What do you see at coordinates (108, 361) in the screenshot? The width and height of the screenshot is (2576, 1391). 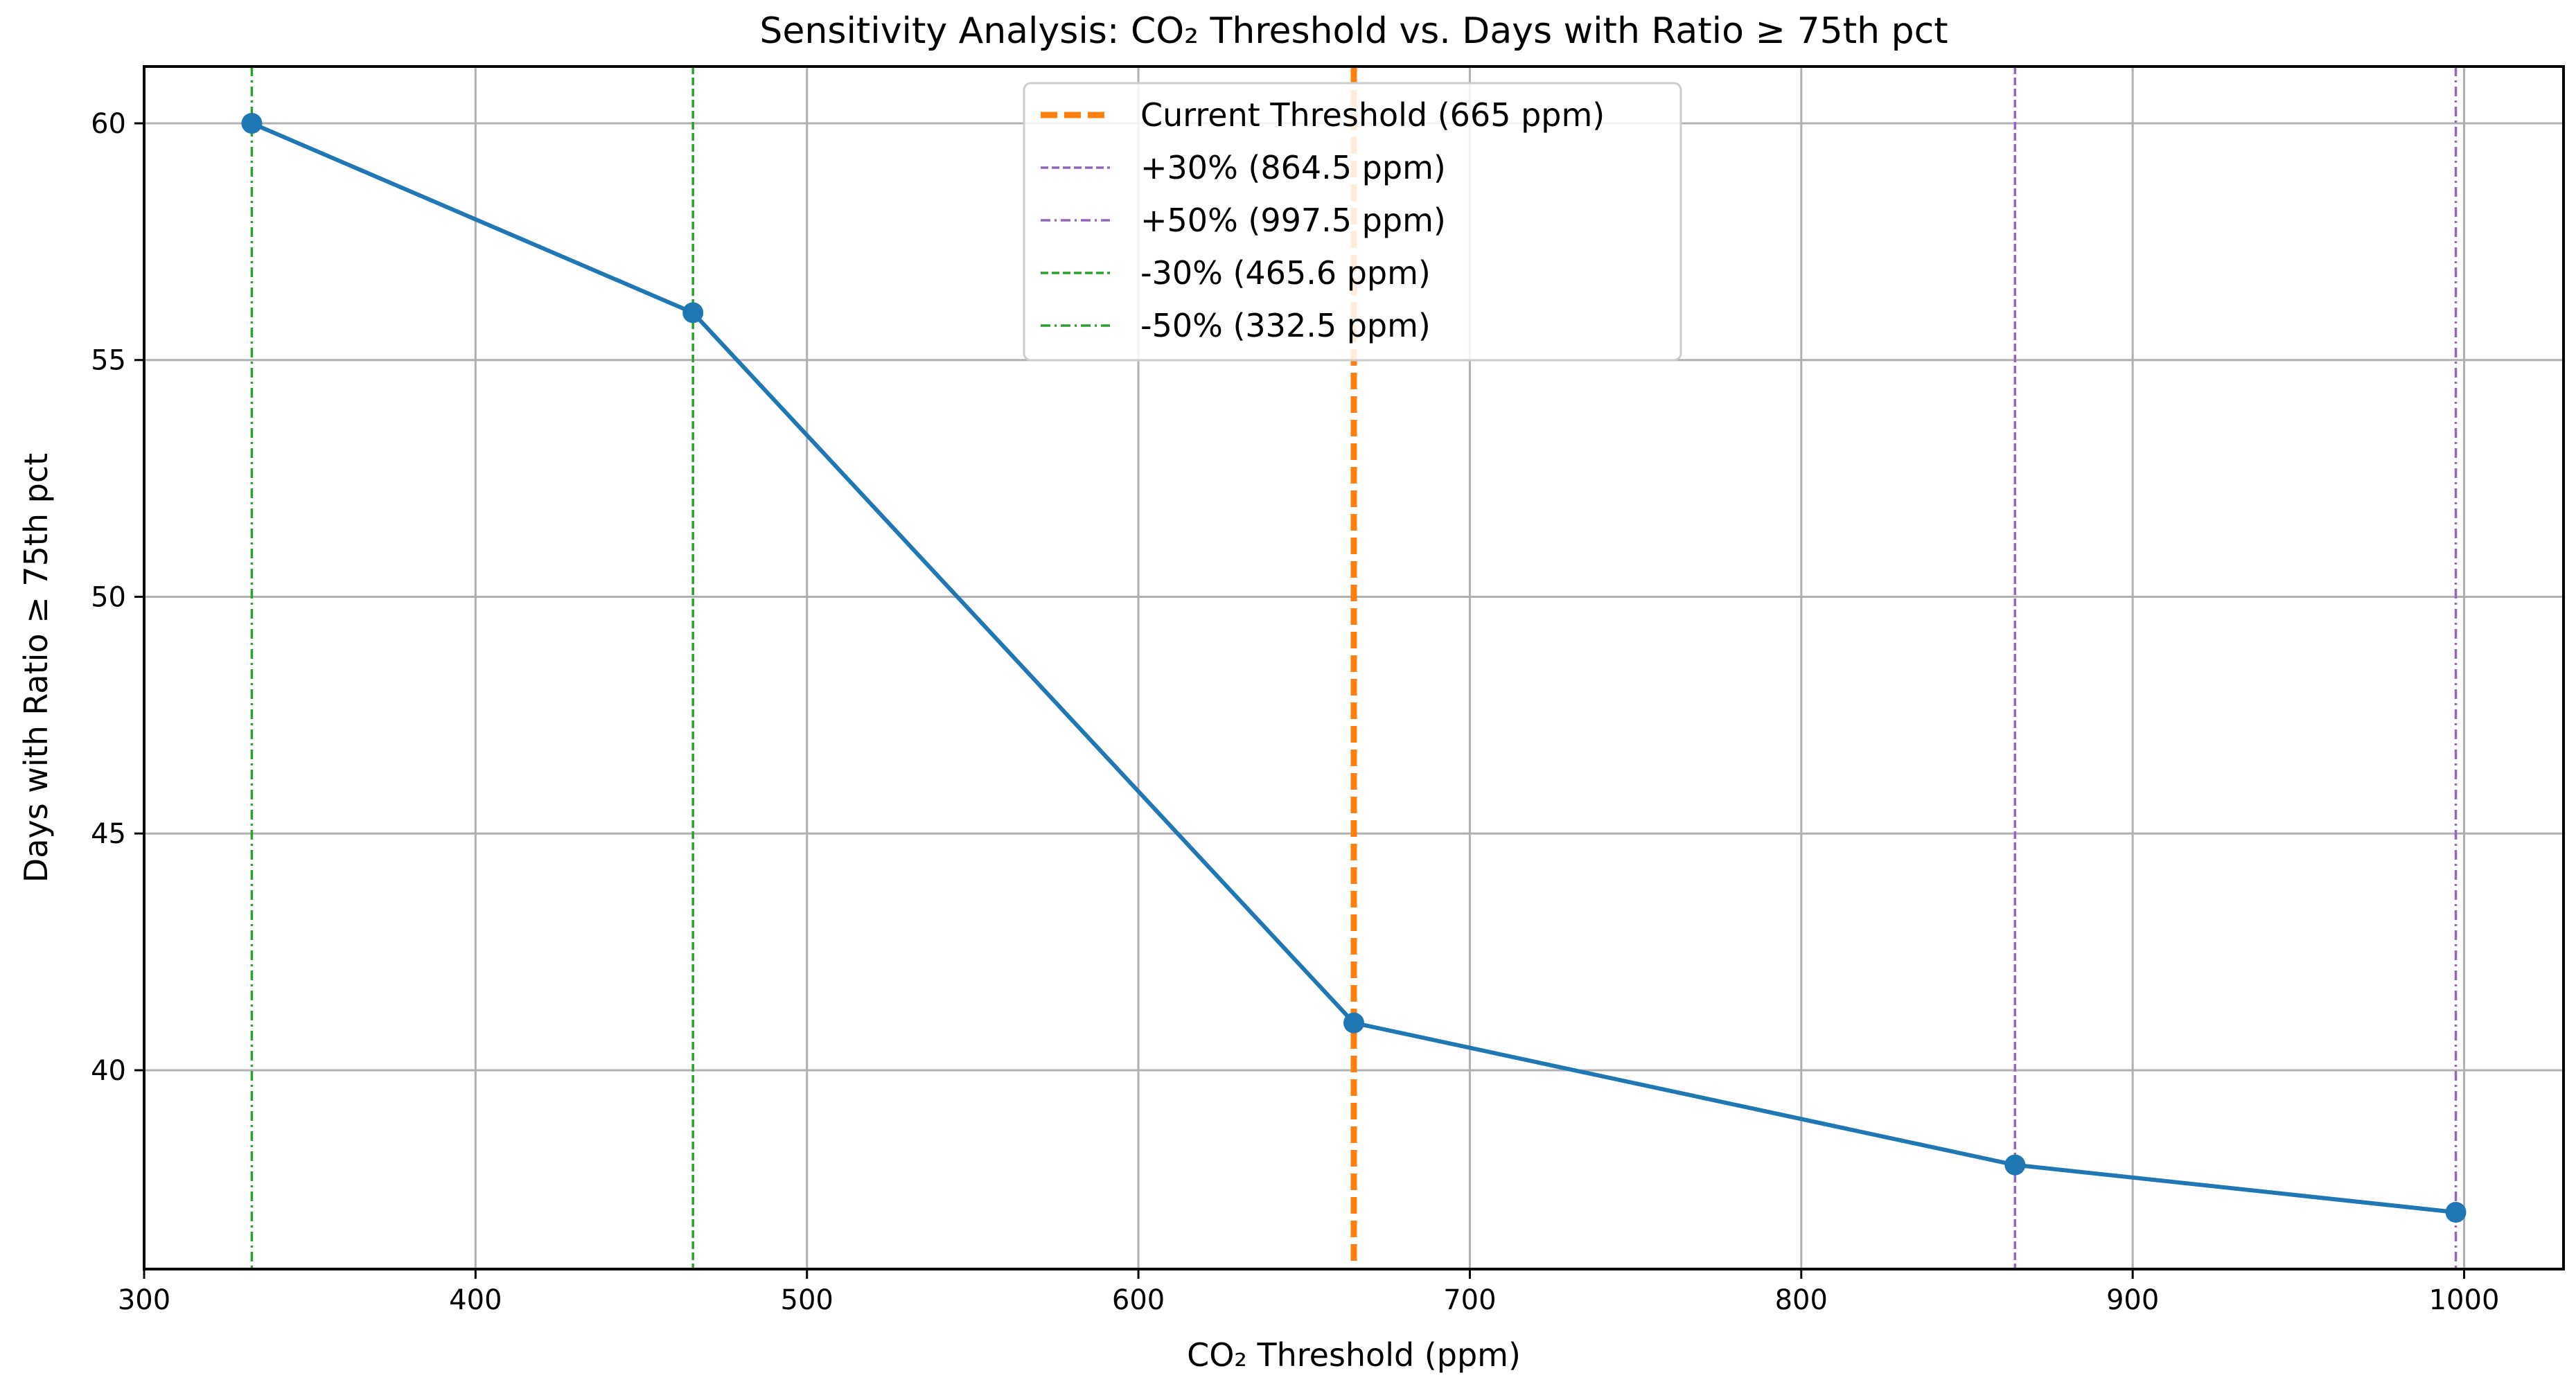 I see `y-tick-label: 55` at bounding box center [108, 361].